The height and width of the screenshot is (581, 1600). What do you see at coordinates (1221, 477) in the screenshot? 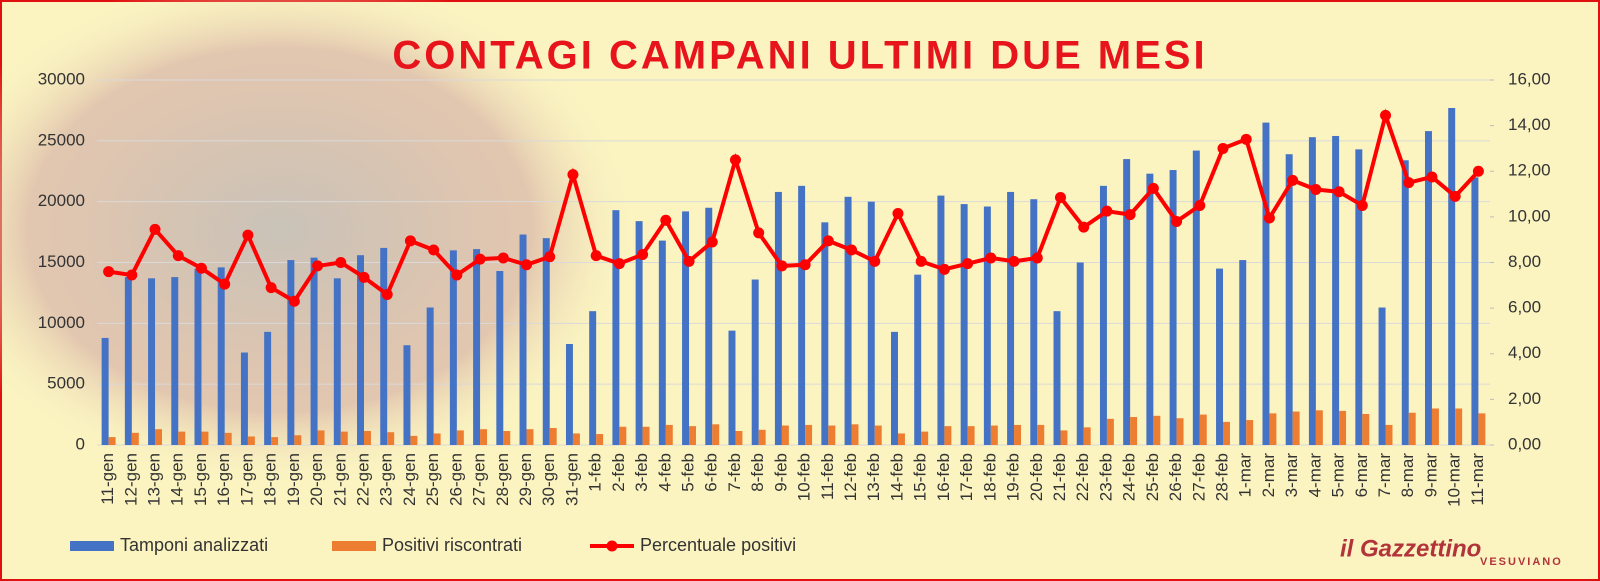
I see `x-tick-label: 28-feb` at bounding box center [1221, 477].